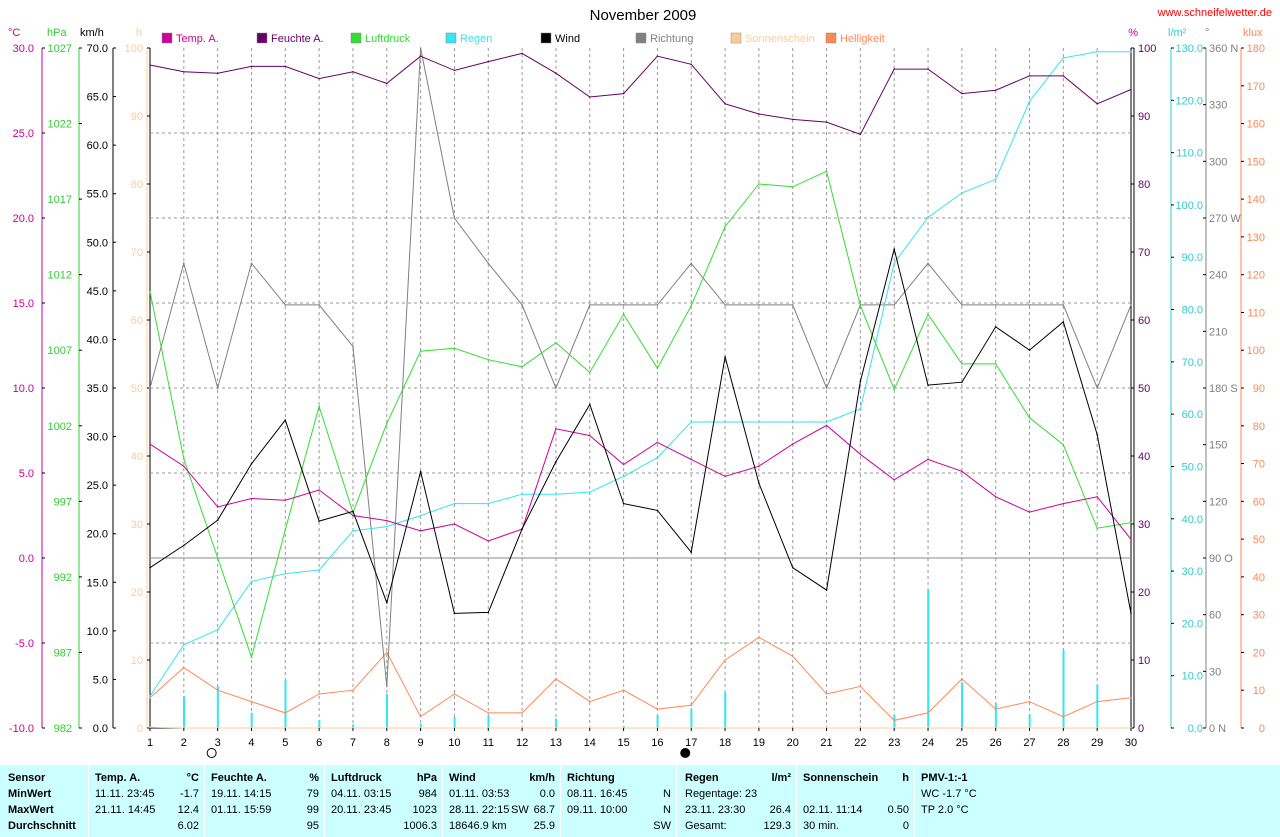 The height and width of the screenshot is (837, 1280). I want to click on stats-pmv-tp: TP 2.0 °C, so click(945, 810).